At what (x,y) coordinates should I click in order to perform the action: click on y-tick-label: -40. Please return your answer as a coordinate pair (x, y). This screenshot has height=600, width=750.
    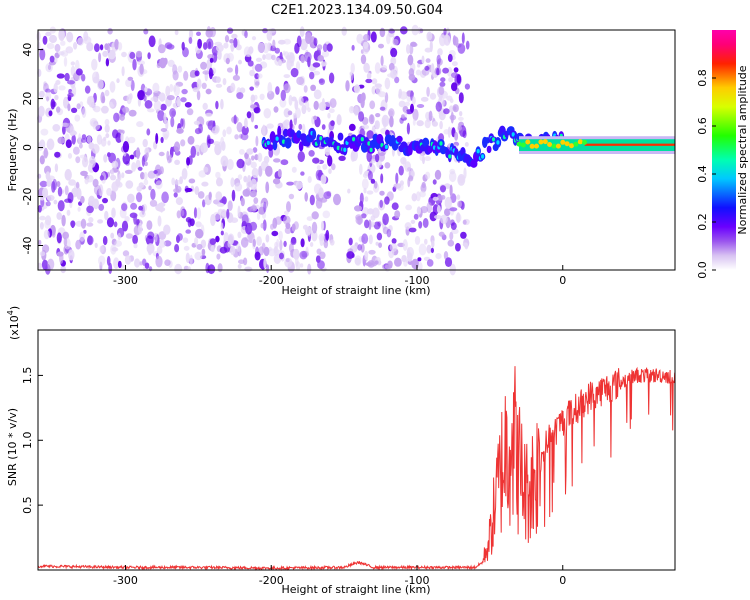
    Looking at the image, I should click on (27, 246).